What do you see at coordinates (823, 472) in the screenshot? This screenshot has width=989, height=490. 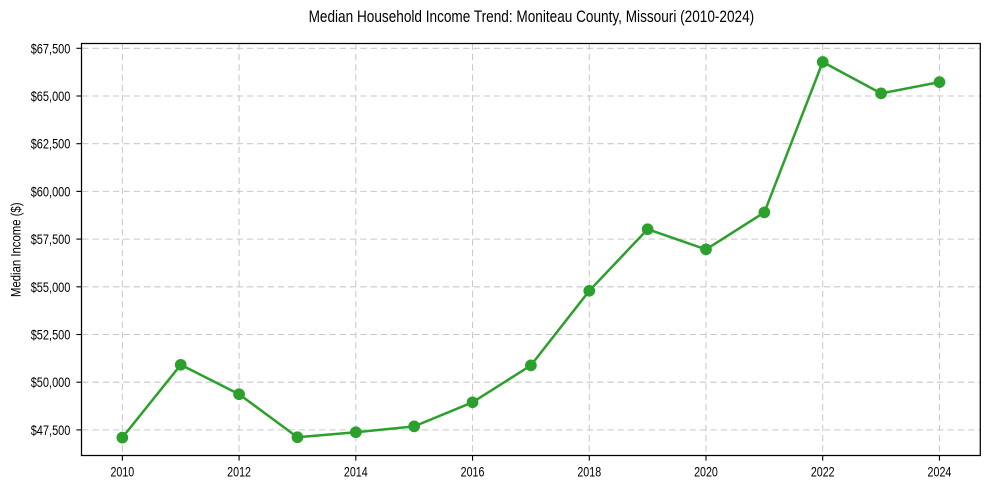 I see `svg-text: 2022` at bounding box center [823, 472].